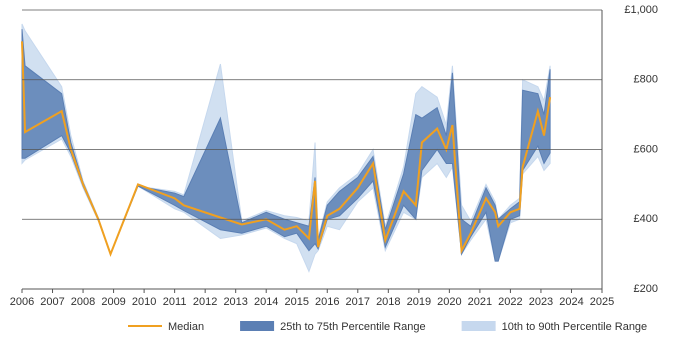 This screenshot has width=700, height=355. Describe the element at coordinates (571, 302) in the screenshot. I see `x-tick-label: 2024` at that location.